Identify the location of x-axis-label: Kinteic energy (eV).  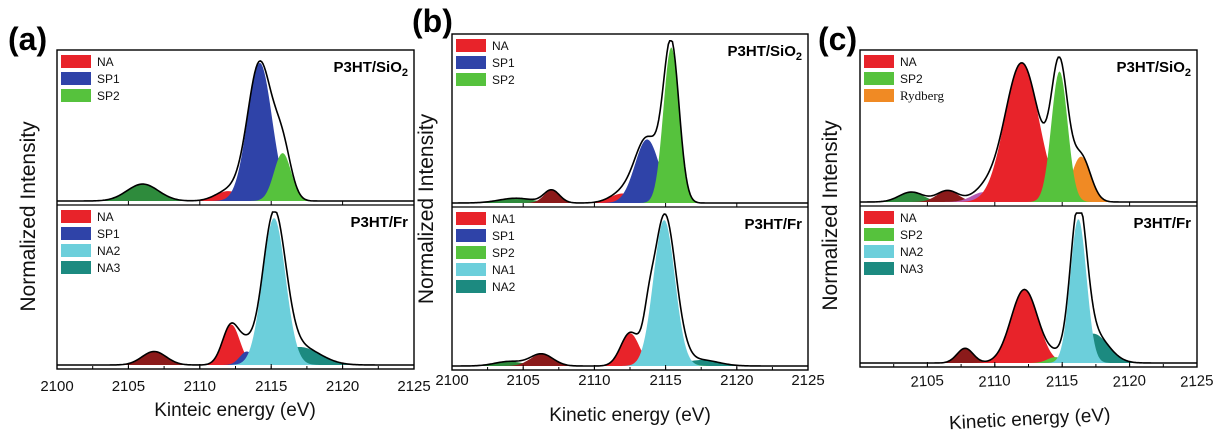
(235, 410).